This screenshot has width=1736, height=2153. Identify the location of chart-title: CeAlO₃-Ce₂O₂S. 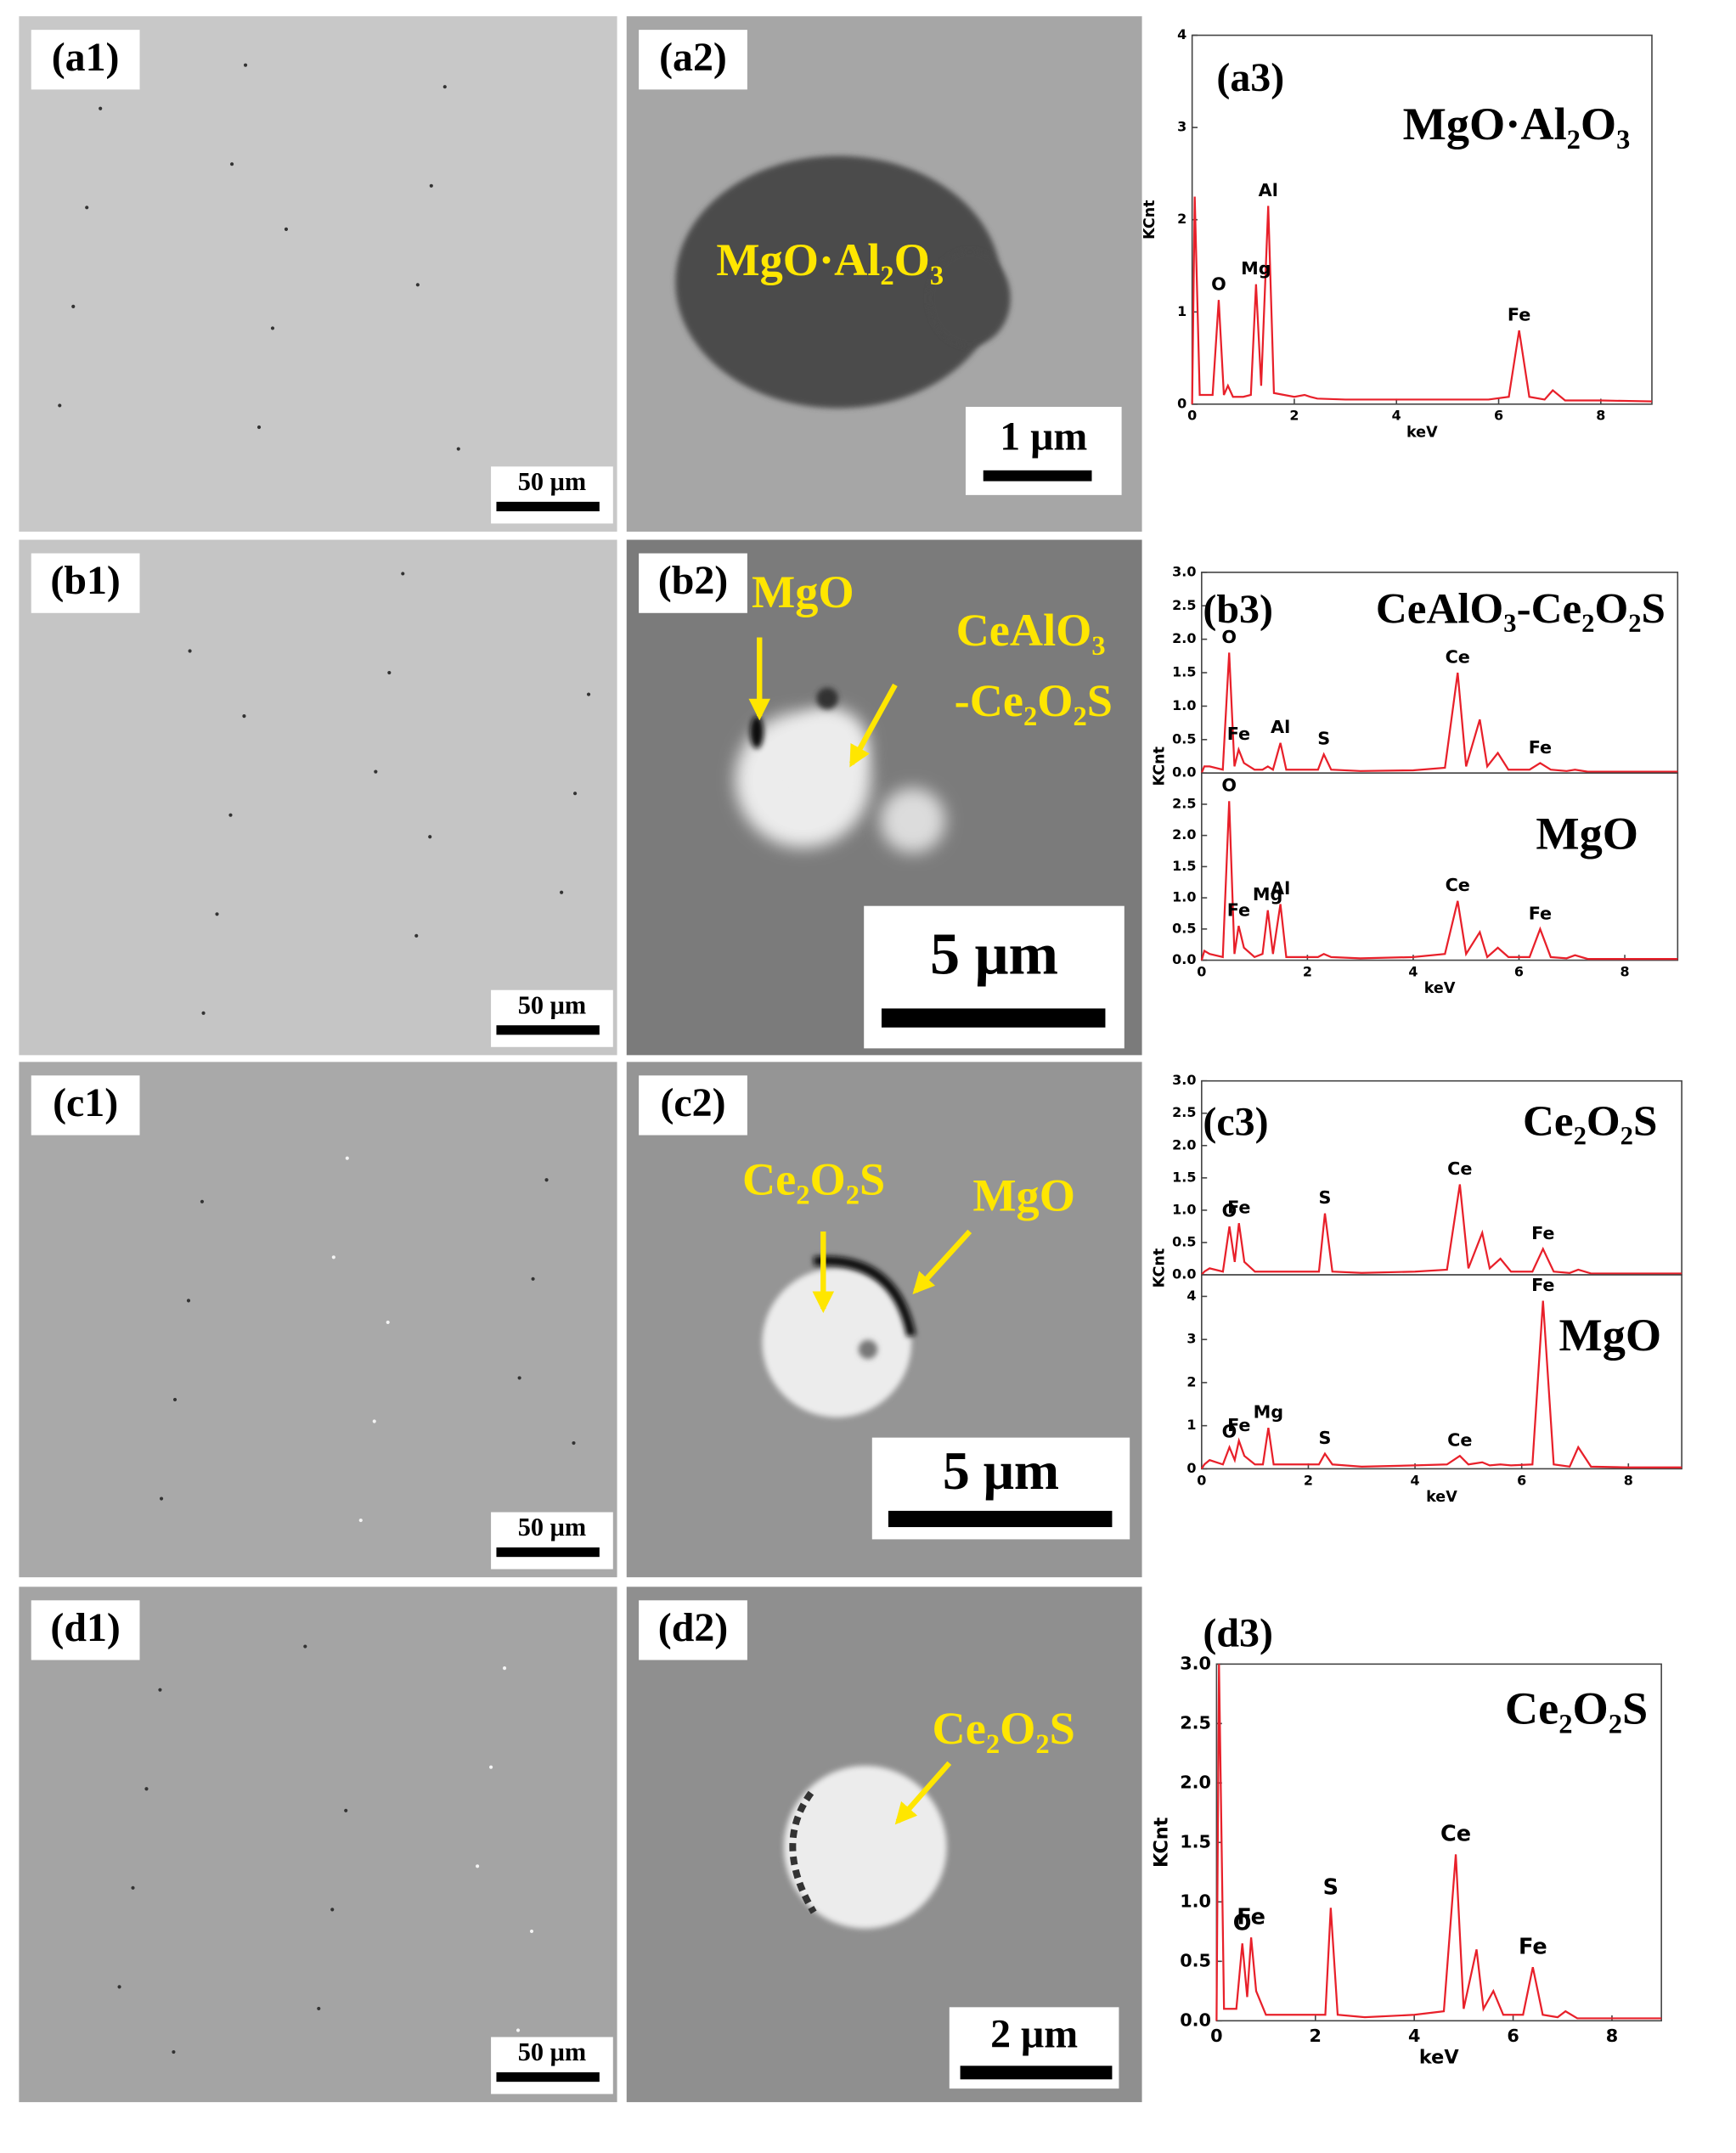
(1521, 608).